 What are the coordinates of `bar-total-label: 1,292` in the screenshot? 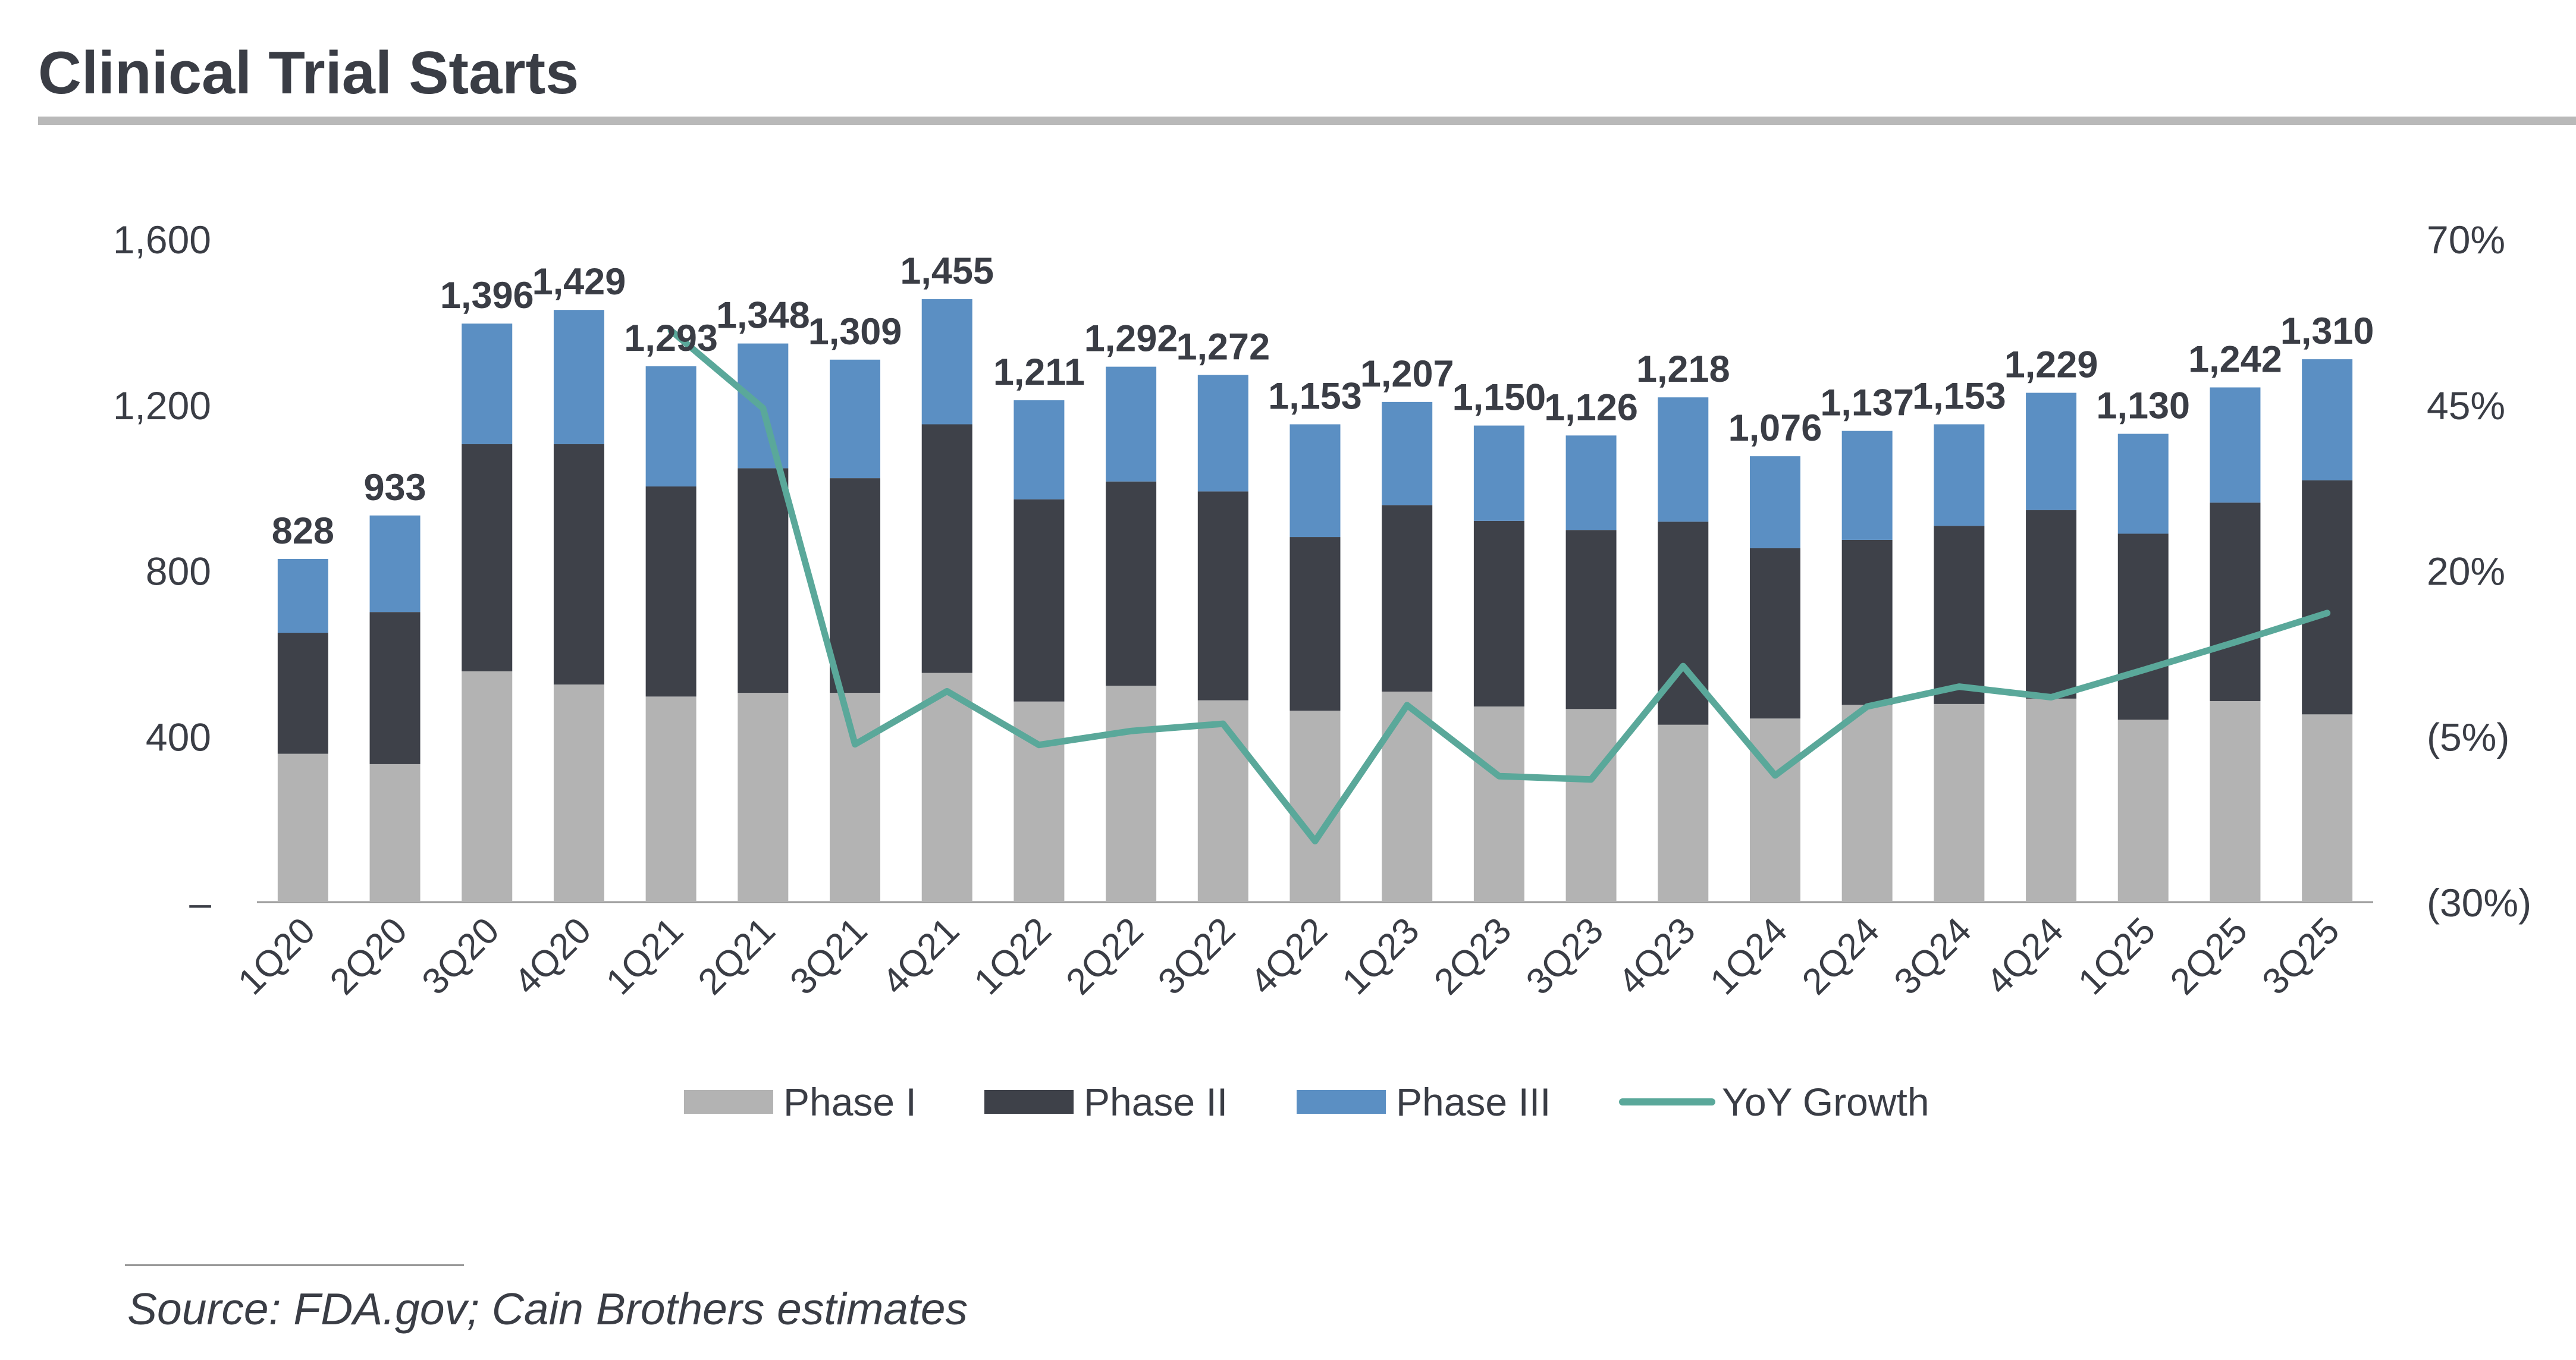 It's located at (1131, 339).